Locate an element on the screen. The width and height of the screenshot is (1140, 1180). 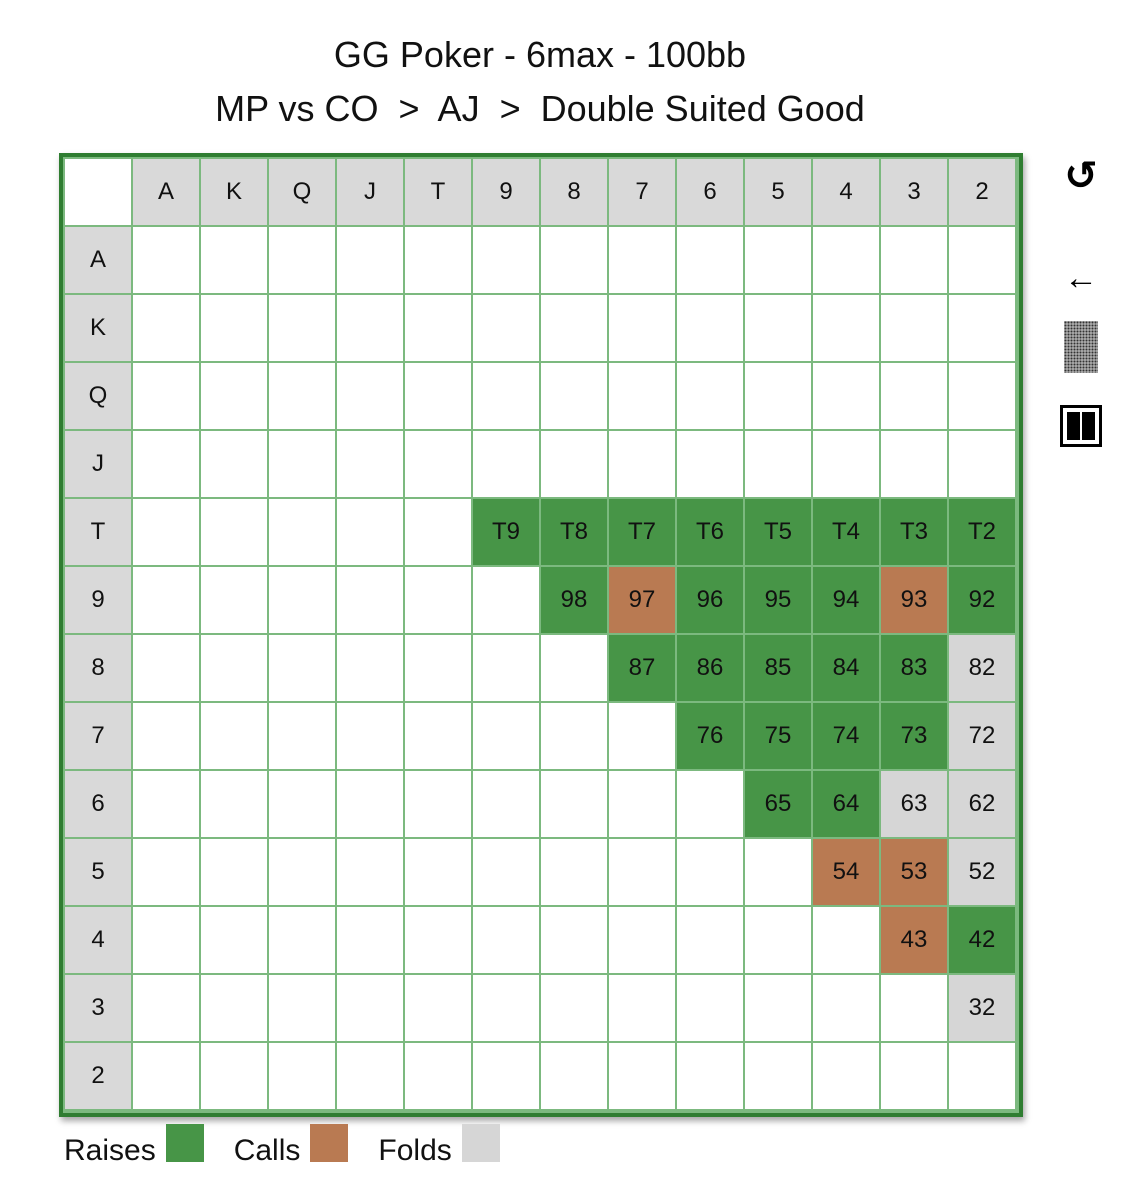
hand-cell-call: 43 is located at coordinates (914, 940).